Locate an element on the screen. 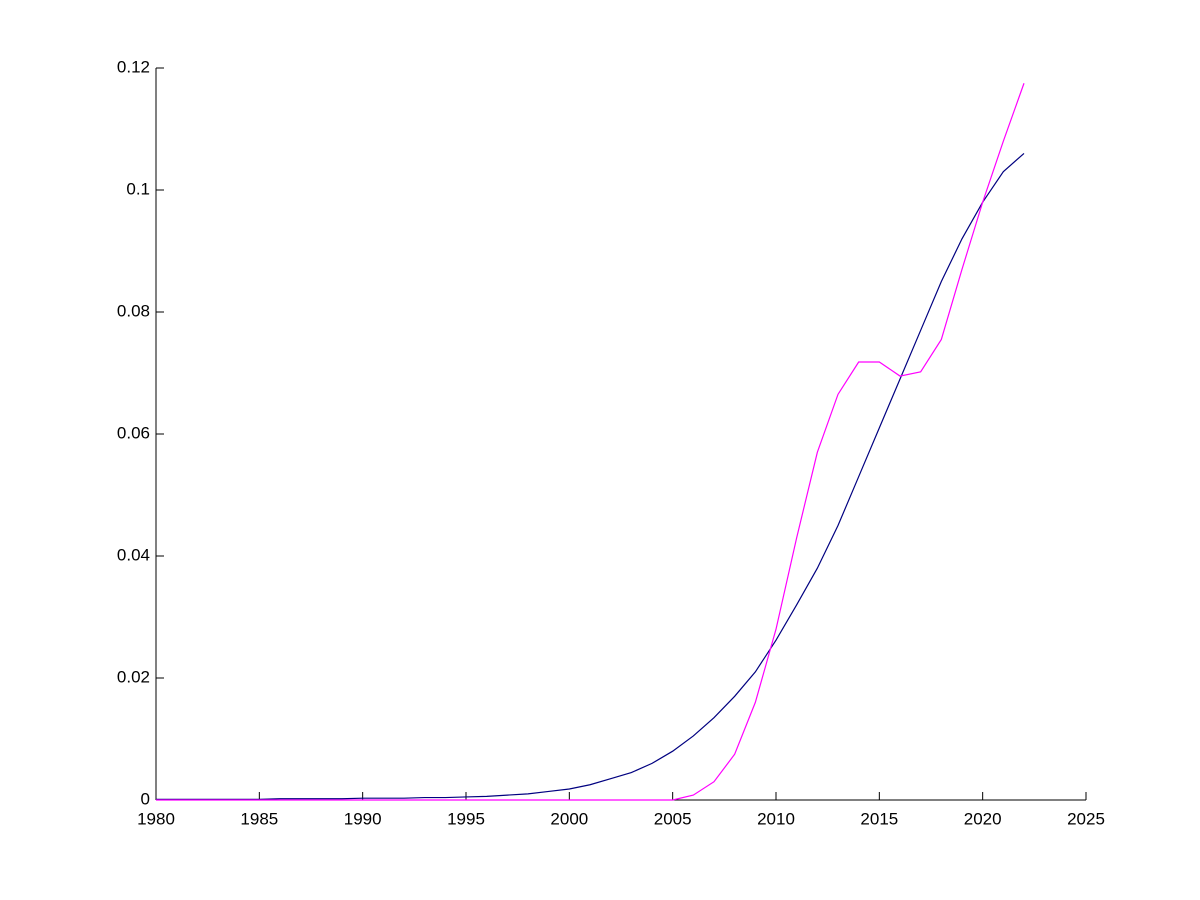 This screenshot has width=1200, height=900. y-tick-label: 0 is located at coordinates (145, 798).